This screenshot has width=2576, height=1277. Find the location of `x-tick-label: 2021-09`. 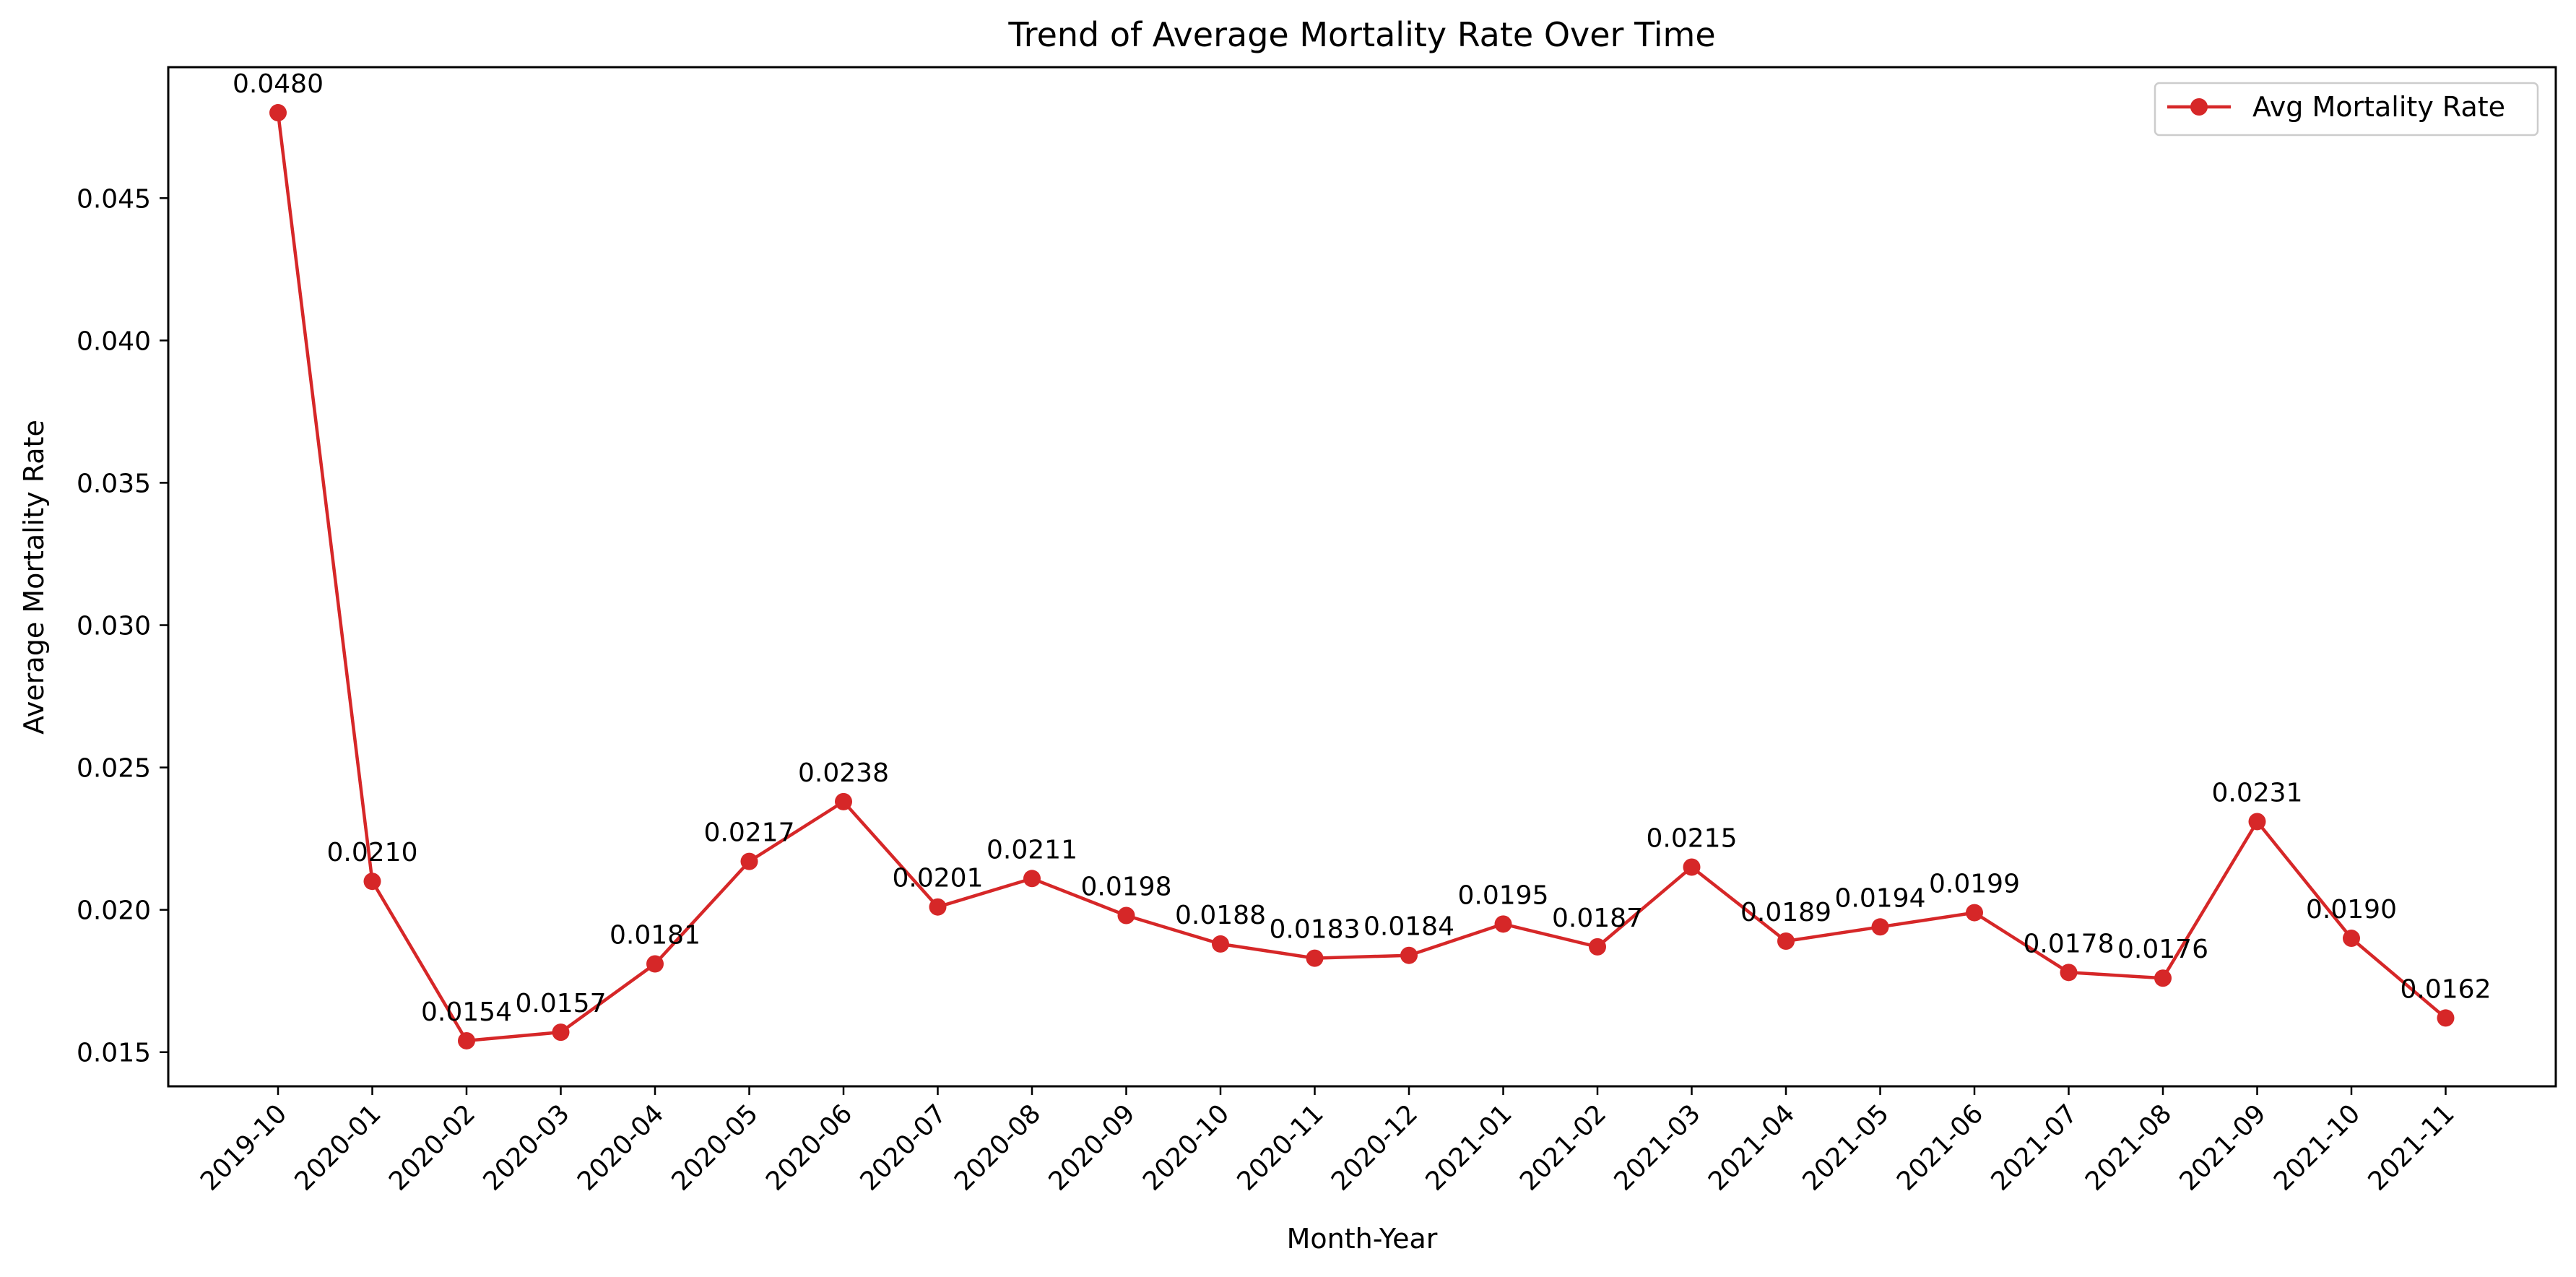

x-tick-label: 2021-09 is located at coordinates (2223, 1147).